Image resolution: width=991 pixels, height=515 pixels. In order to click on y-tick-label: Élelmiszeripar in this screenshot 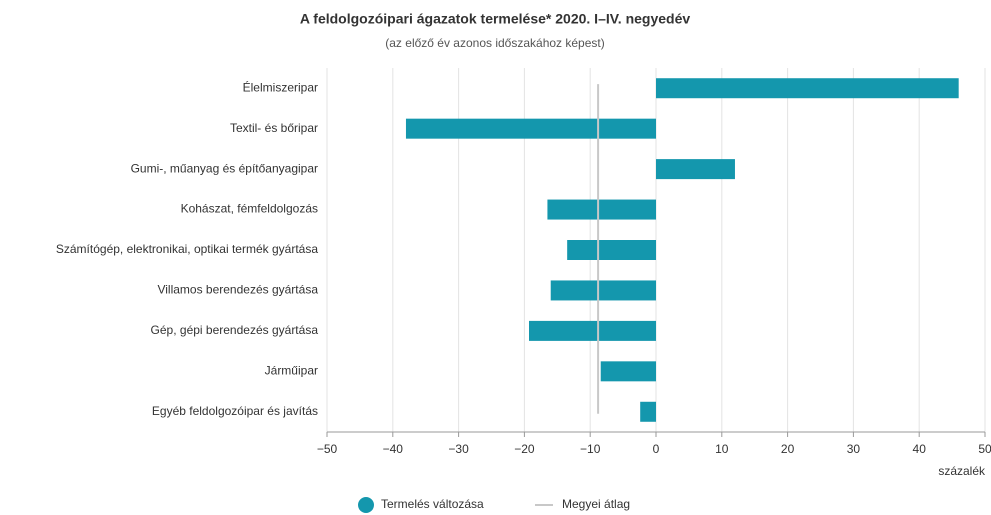, I will do `click(280, 86)`.